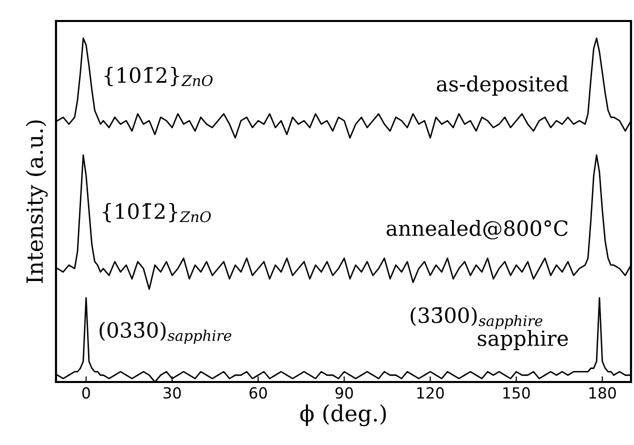 This screenshot has height=445, width=634. Describe the element at coordinates (37, 202) in the screenshot. I see `y-axis-title: Intensity (a.u.)` at that location.